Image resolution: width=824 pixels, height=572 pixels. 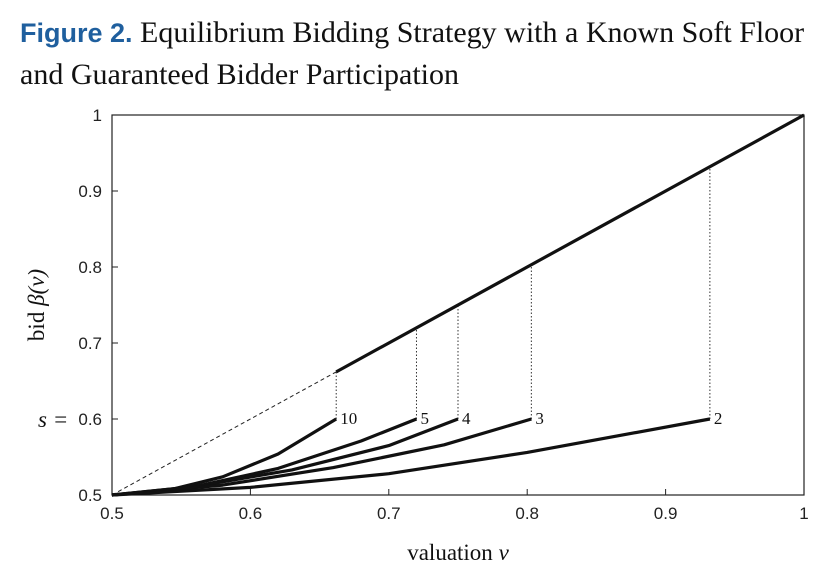 I want to click on y-tick-label: 0.7, so click(x=90, y=343).